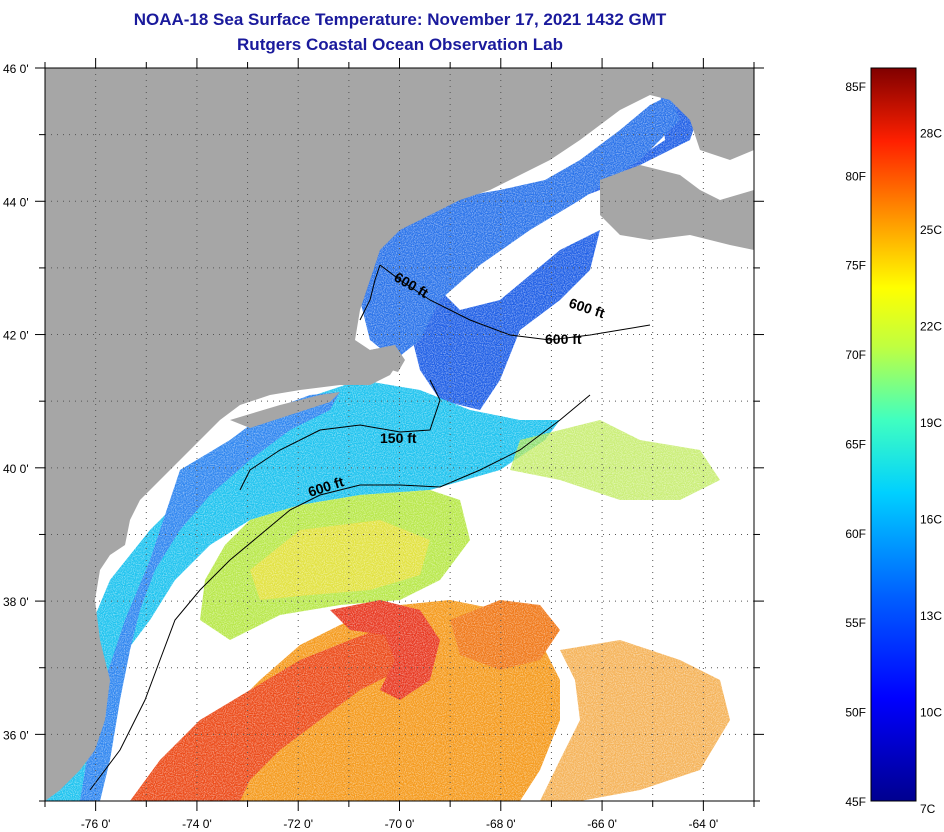 This screenshot has width=944, height=832. What do you see at coordinates (704, 824) in the screenshot?
I see `lon-label: -64 0'` at bounding box center [704, 824].